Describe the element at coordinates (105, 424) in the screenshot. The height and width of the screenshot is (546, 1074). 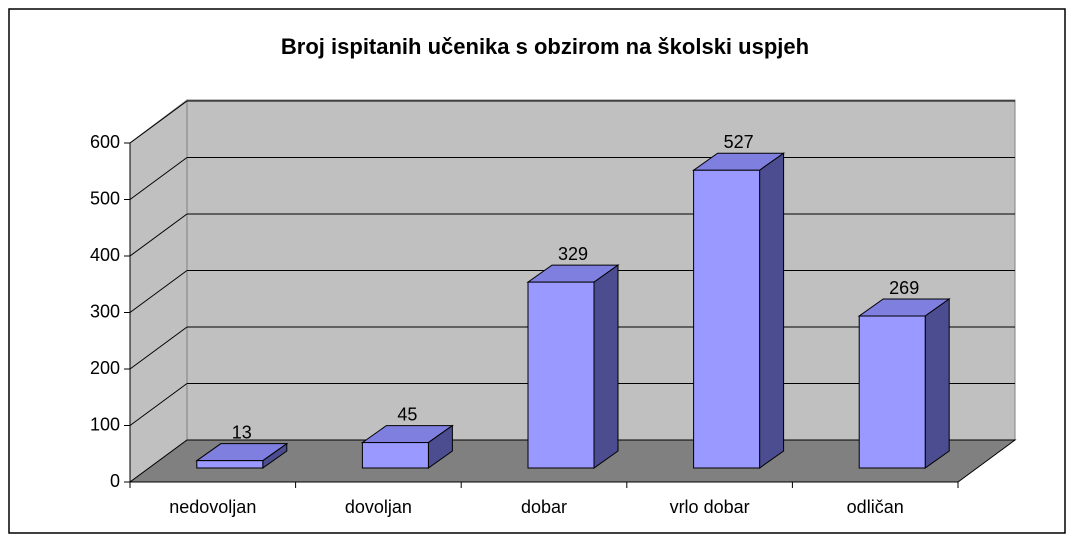
I see `y-tick-label: 100` at that location.